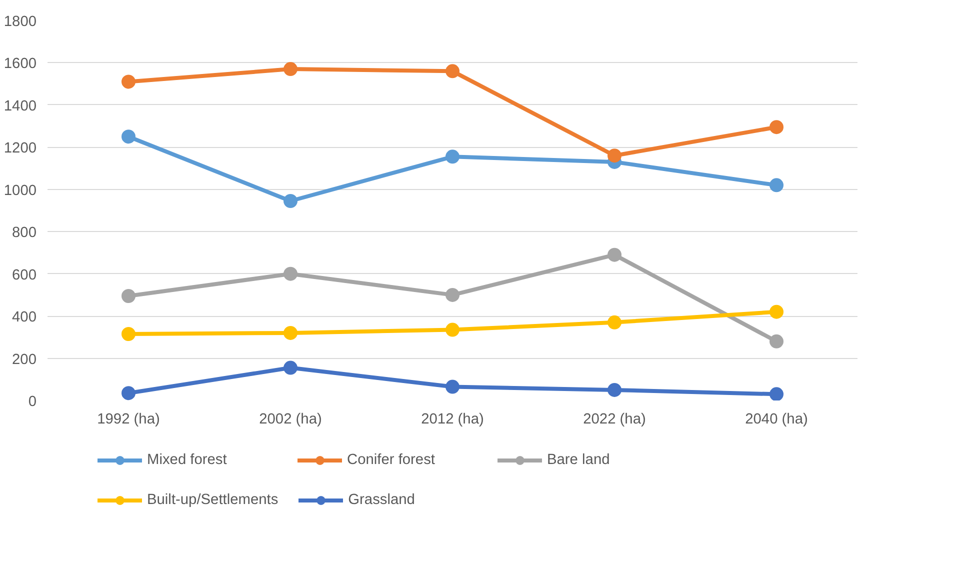 This screenshot has width=966, height=583. I want to click on y-tick-label: 200, so click(24, 360).